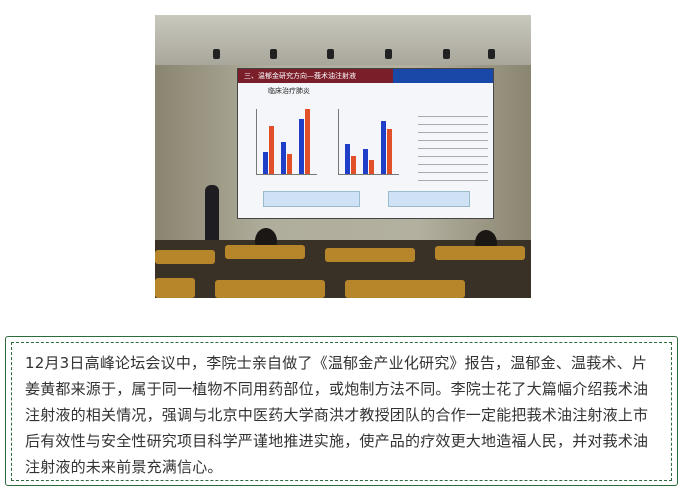 The height and width of the screenshot is (491, 685). I want to click on slide-logo, so click(443, 76).